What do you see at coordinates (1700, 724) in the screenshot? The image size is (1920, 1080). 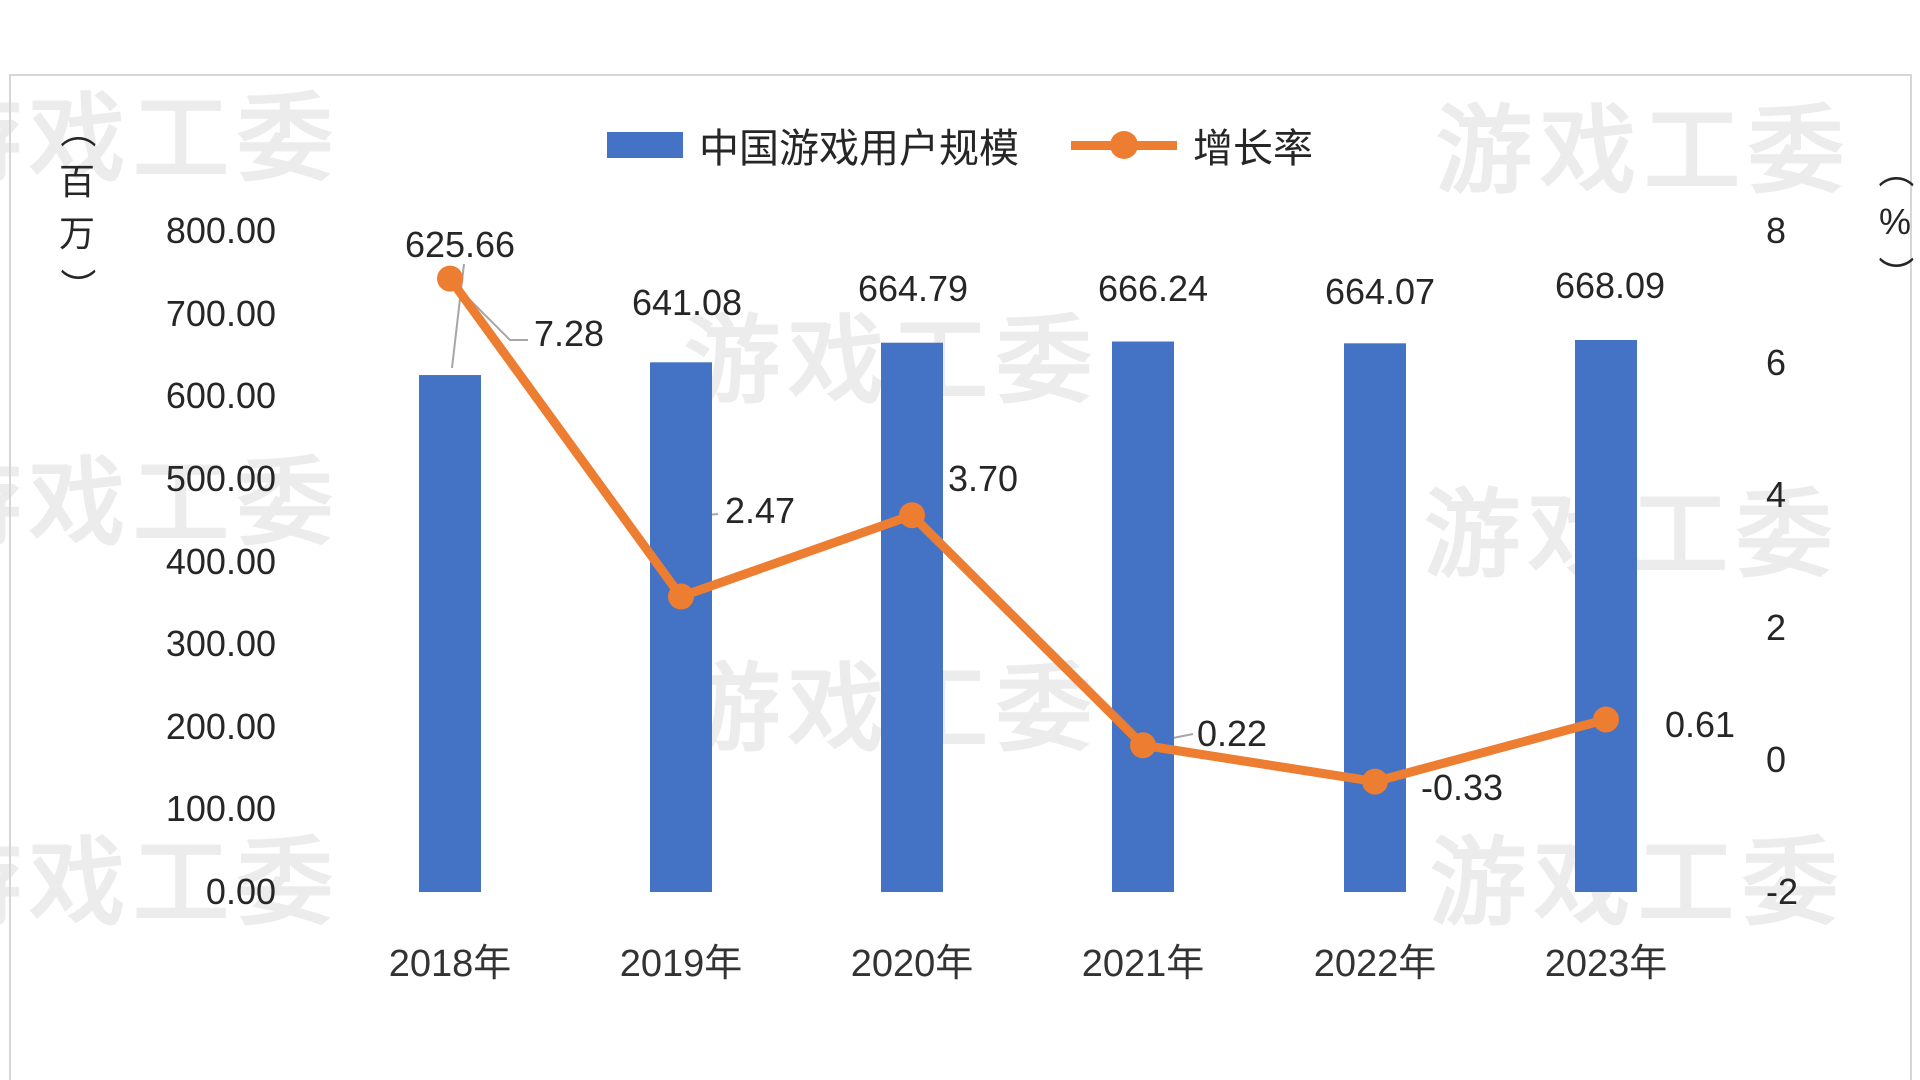 I see `growth-value-label: 0.61` at bounding box center [1700, 724].